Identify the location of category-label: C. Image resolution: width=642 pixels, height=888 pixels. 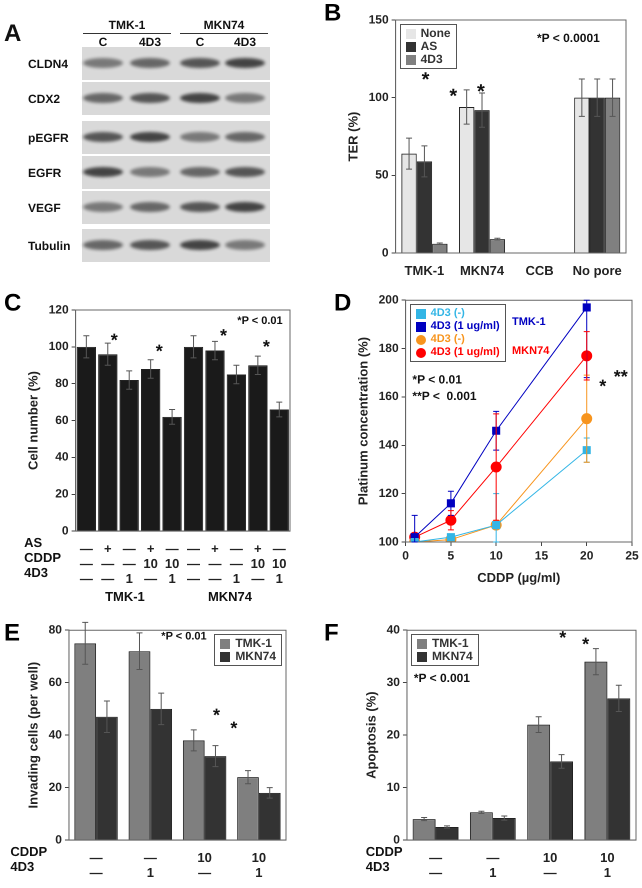
(103, 42).